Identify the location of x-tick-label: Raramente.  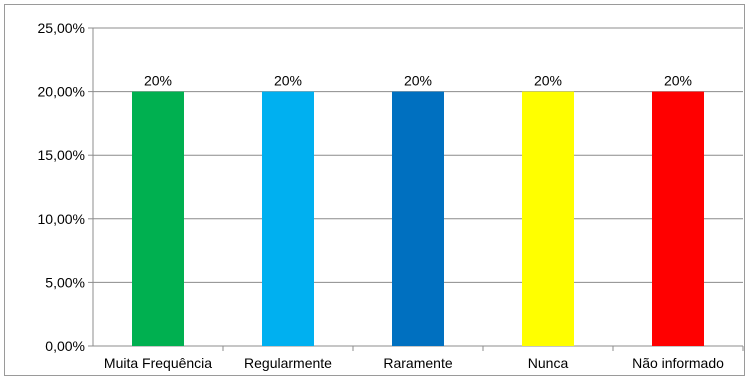
(417, 363).